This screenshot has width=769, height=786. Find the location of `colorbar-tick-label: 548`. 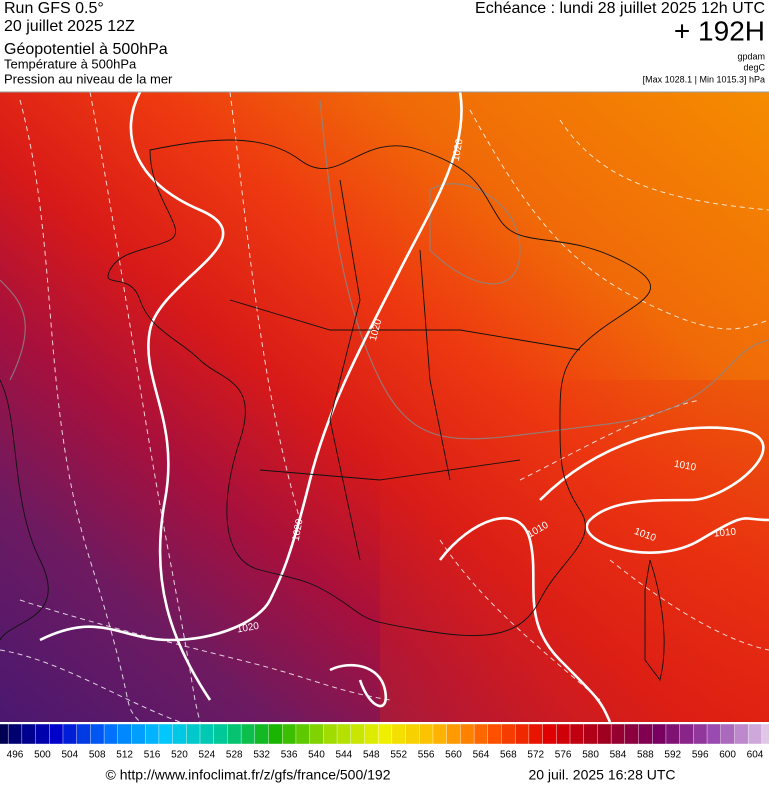

colorbar-tick-label: 548 is located at coordinates (371, 755).